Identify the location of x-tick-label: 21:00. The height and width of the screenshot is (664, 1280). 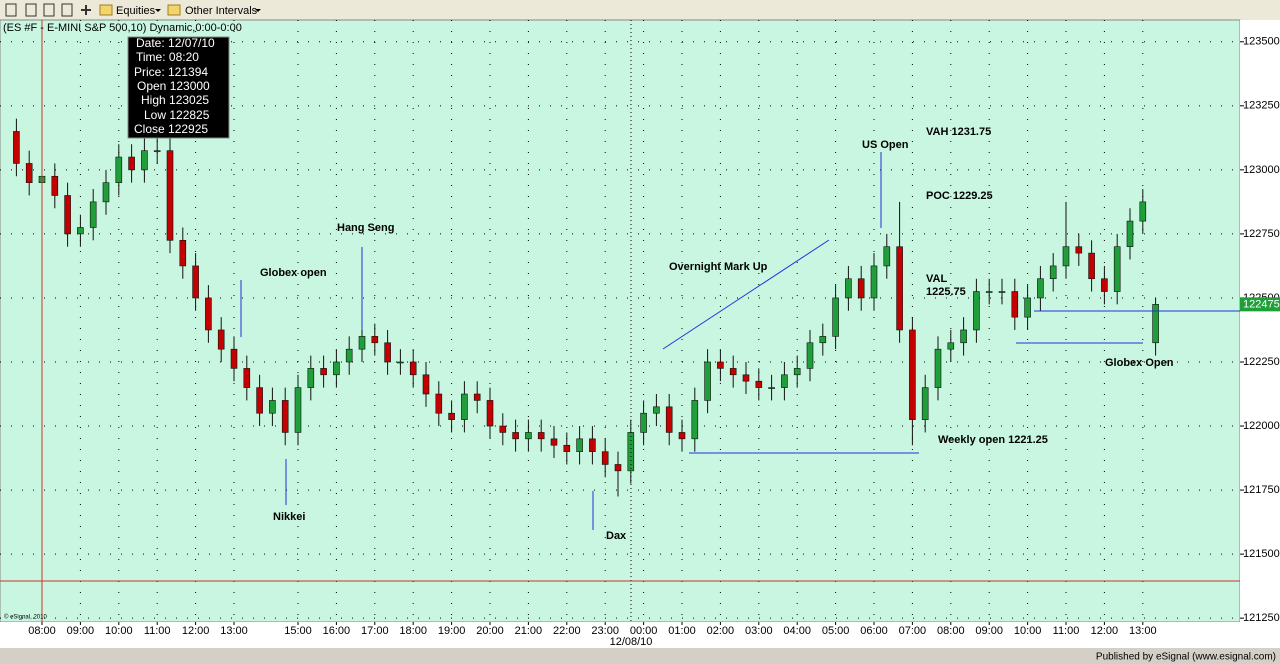
(529, 631).